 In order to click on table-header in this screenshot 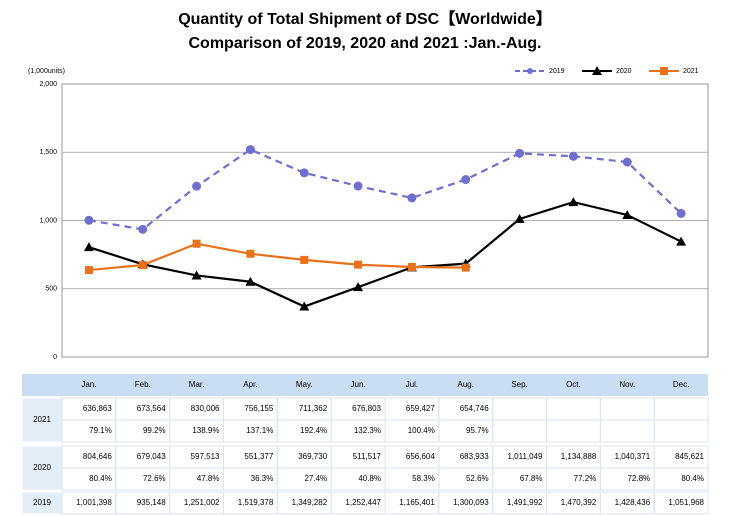, I will do `click(365, 385)`.